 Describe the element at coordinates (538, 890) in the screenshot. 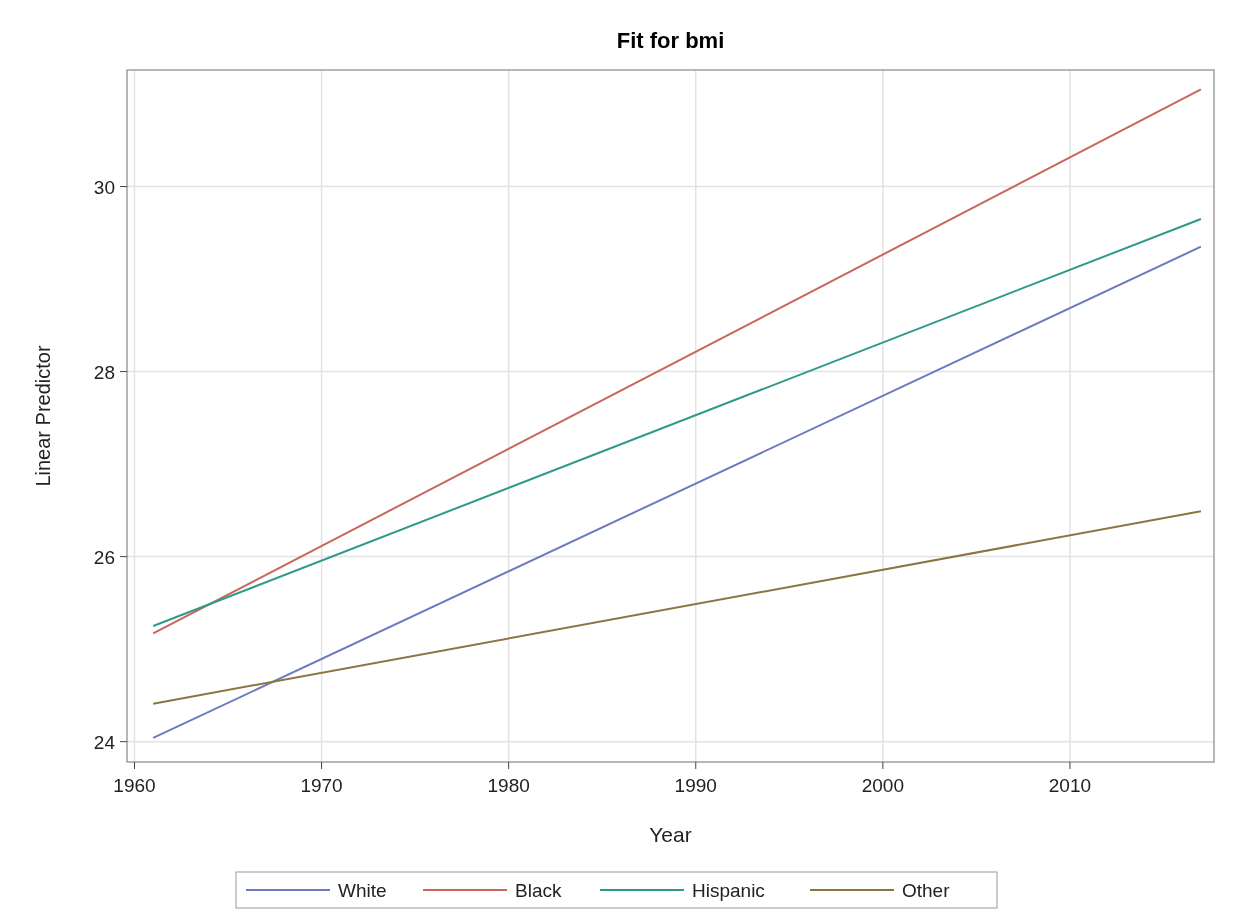

I see `legend-label: Black` at that location.